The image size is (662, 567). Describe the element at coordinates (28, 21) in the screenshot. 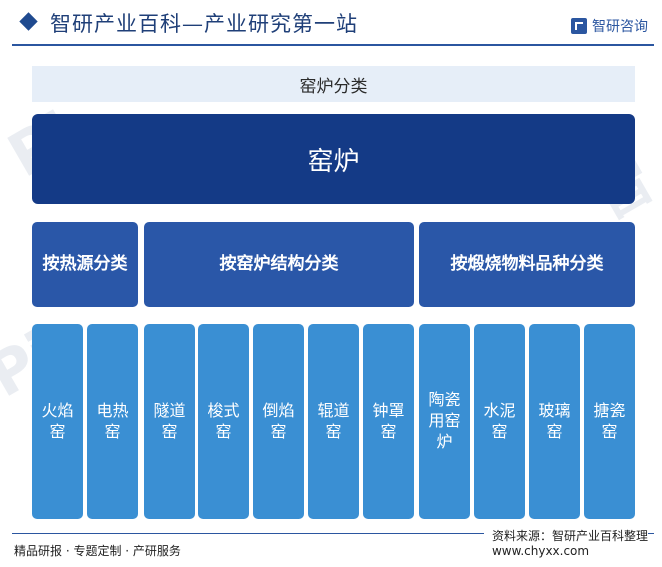

I see `diamond-bullet-icon` at that location.